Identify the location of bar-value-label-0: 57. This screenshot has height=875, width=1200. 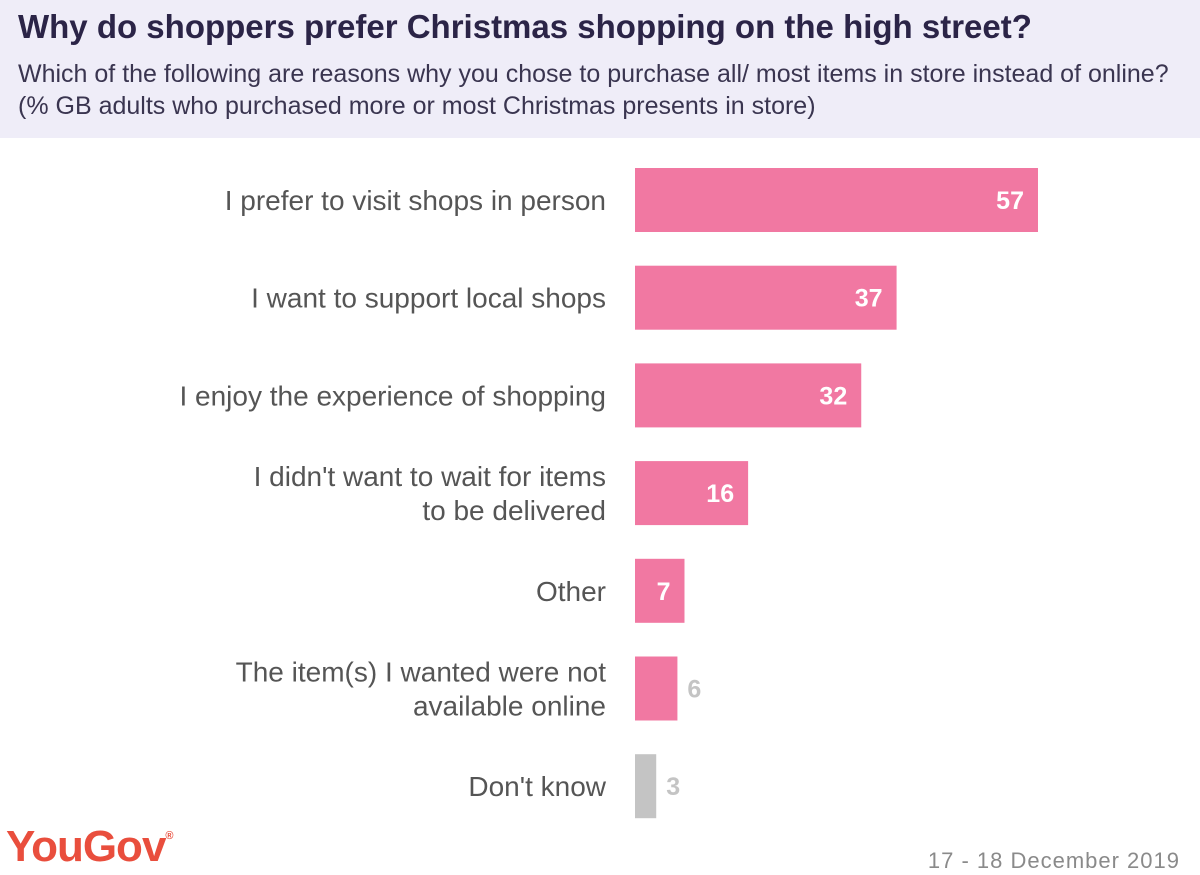
(1010, 201).